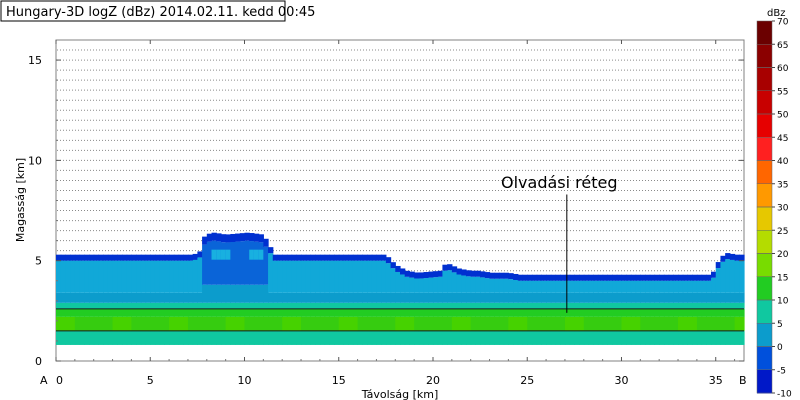  What do you see at coordinates (150, 380) in the screenshot?
I see `x-tick-label: 5` at bounding box center [150, 380].